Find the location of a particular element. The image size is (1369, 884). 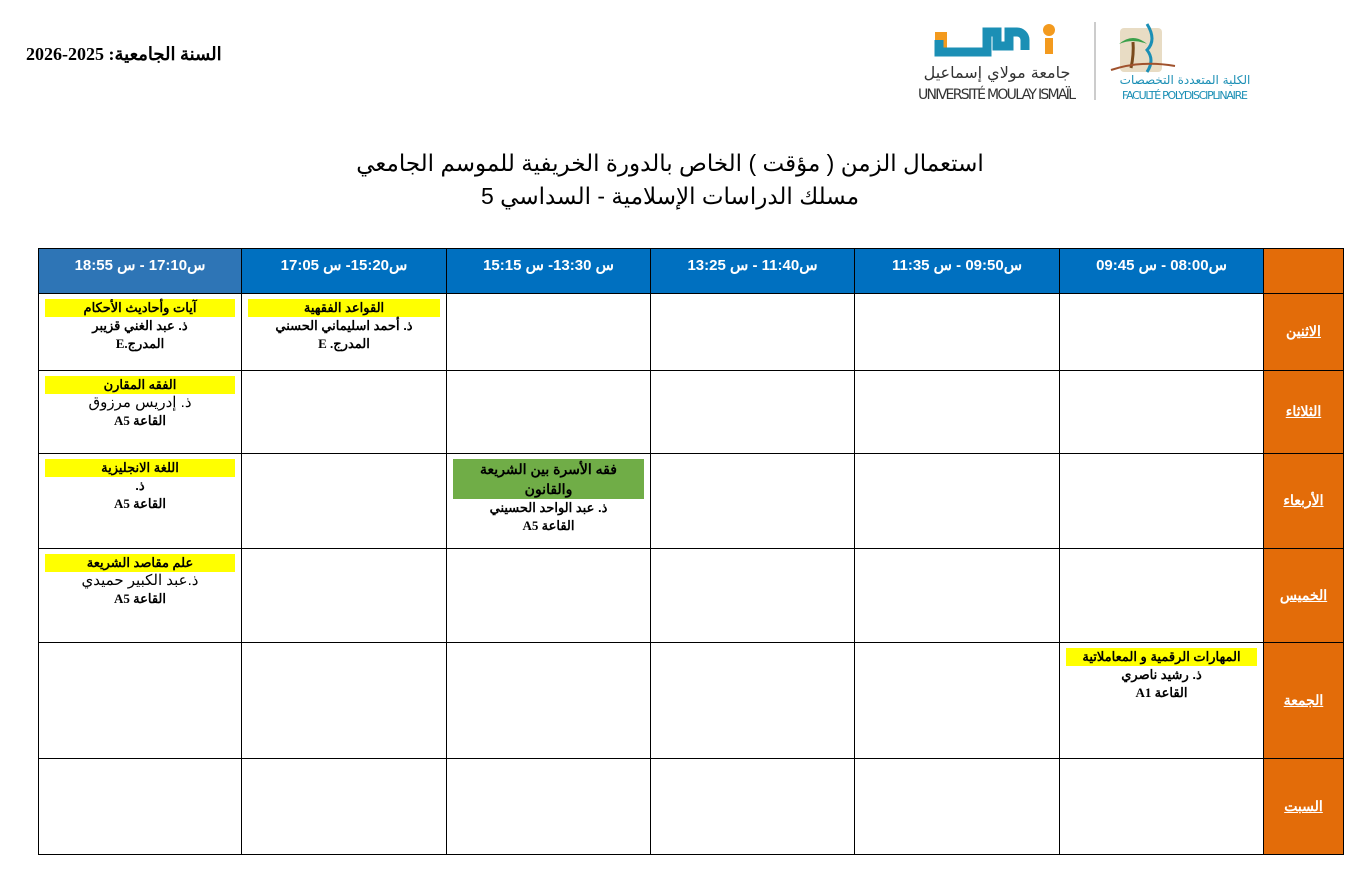

day-cell: السبت is located at coordinates (1303, 806).